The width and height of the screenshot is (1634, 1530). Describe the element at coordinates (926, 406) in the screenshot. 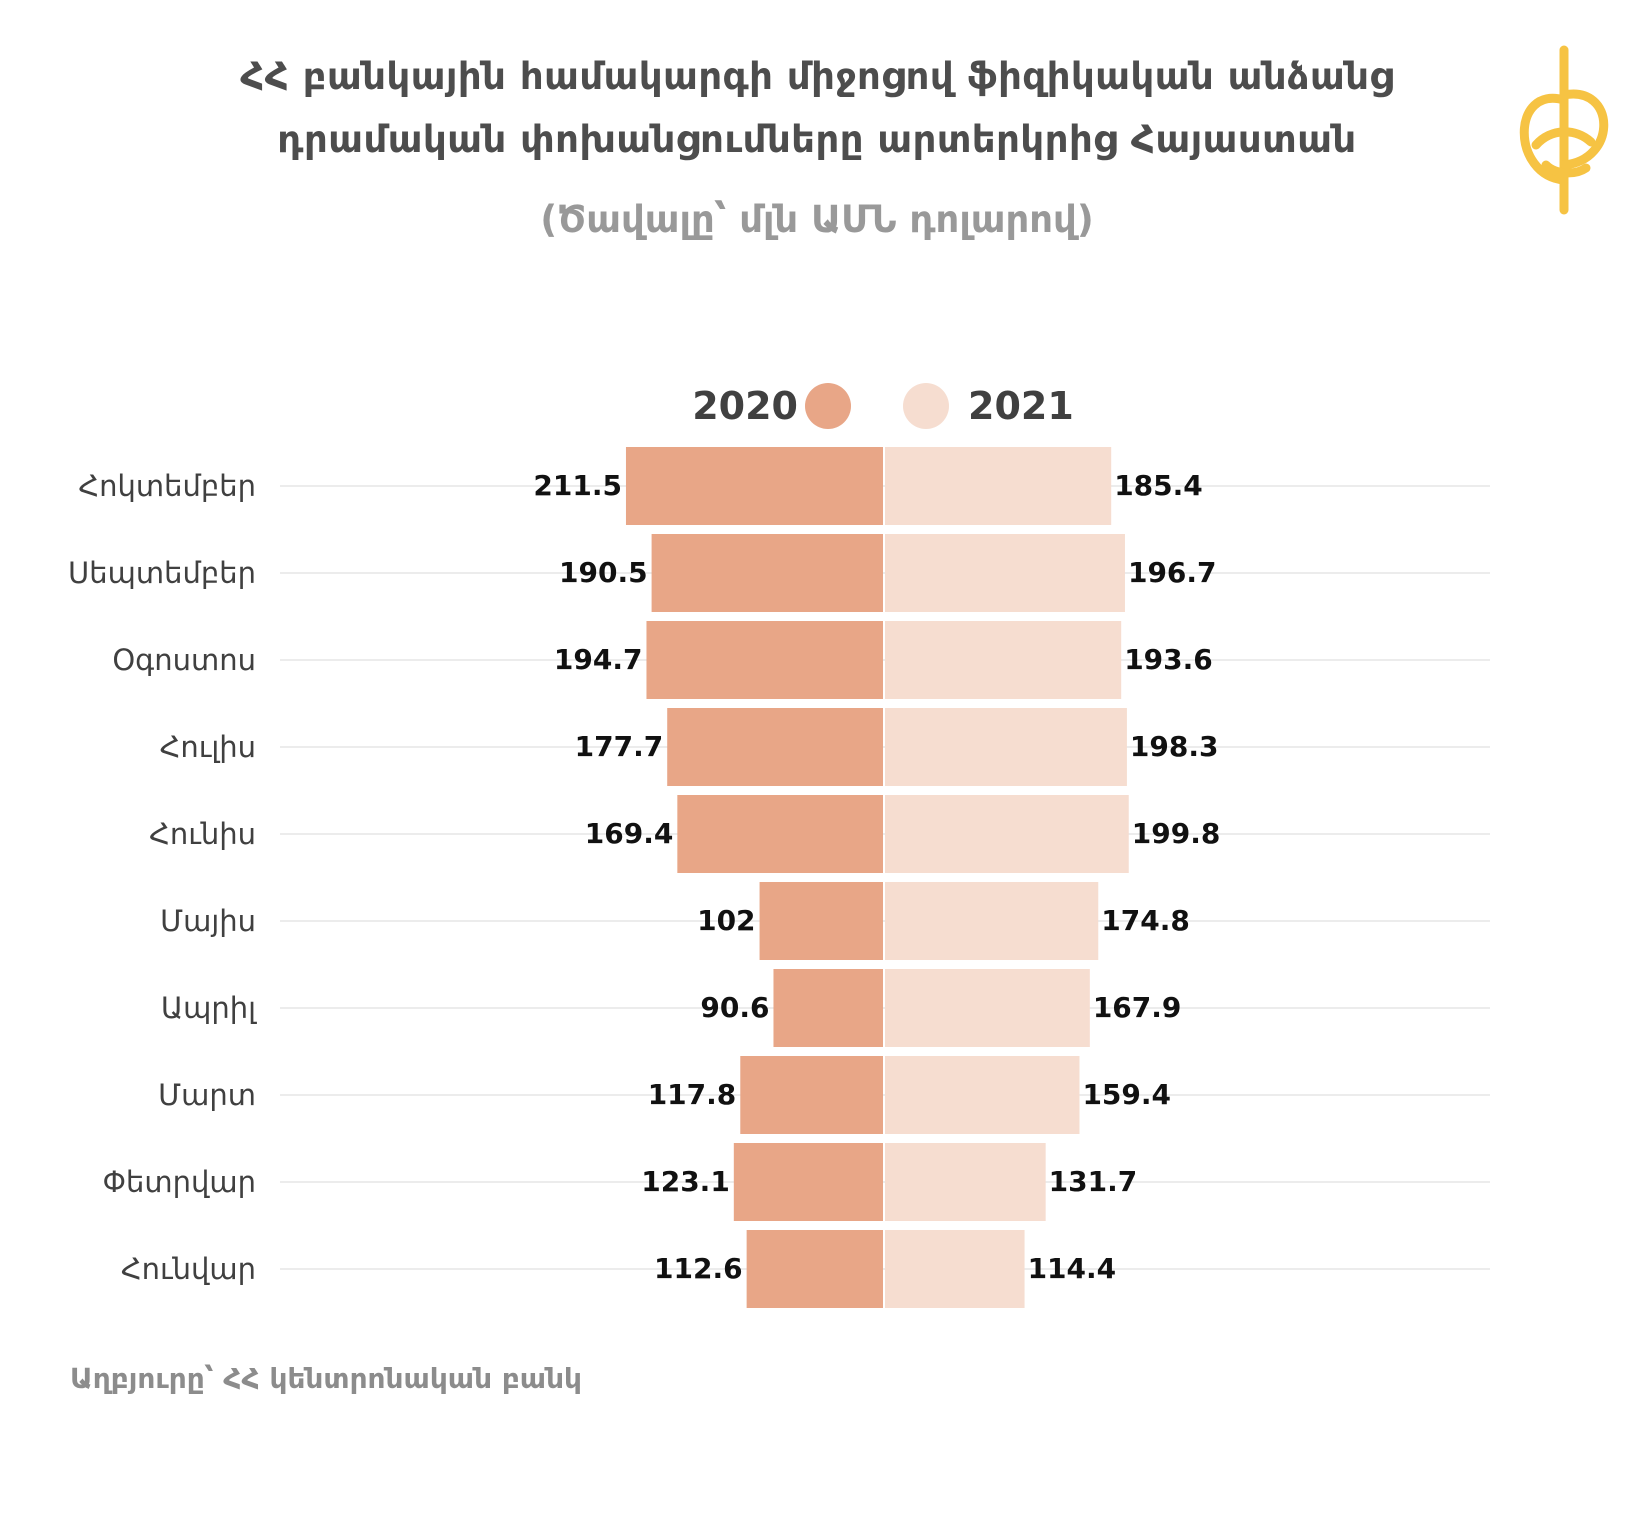

I see `legend-swatch-2021` at that location.